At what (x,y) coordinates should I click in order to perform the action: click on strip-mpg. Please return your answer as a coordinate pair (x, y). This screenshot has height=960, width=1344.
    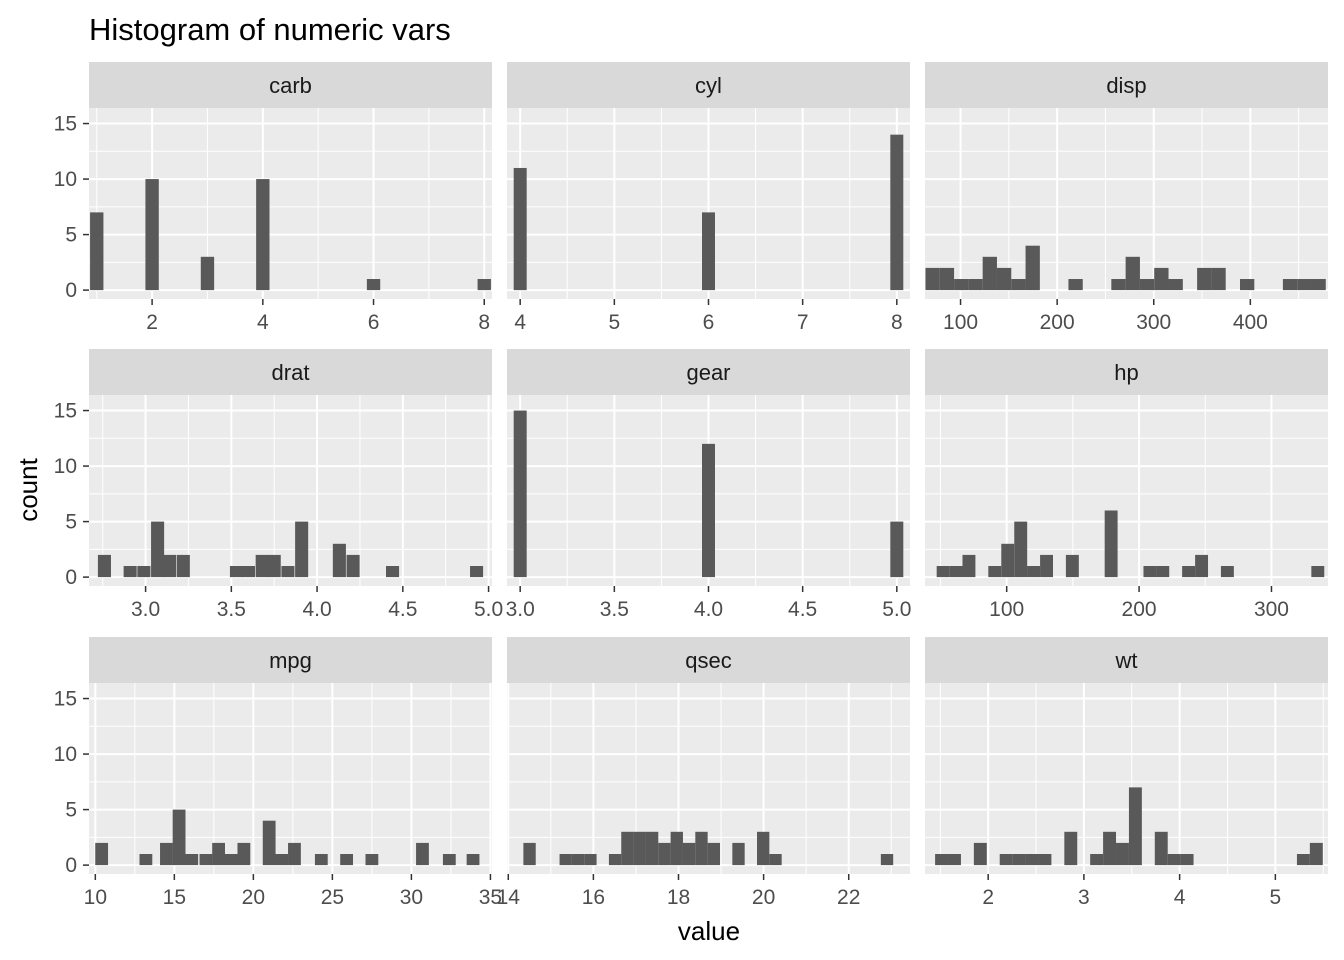
    Looking at the image, I should click on (290, 660).